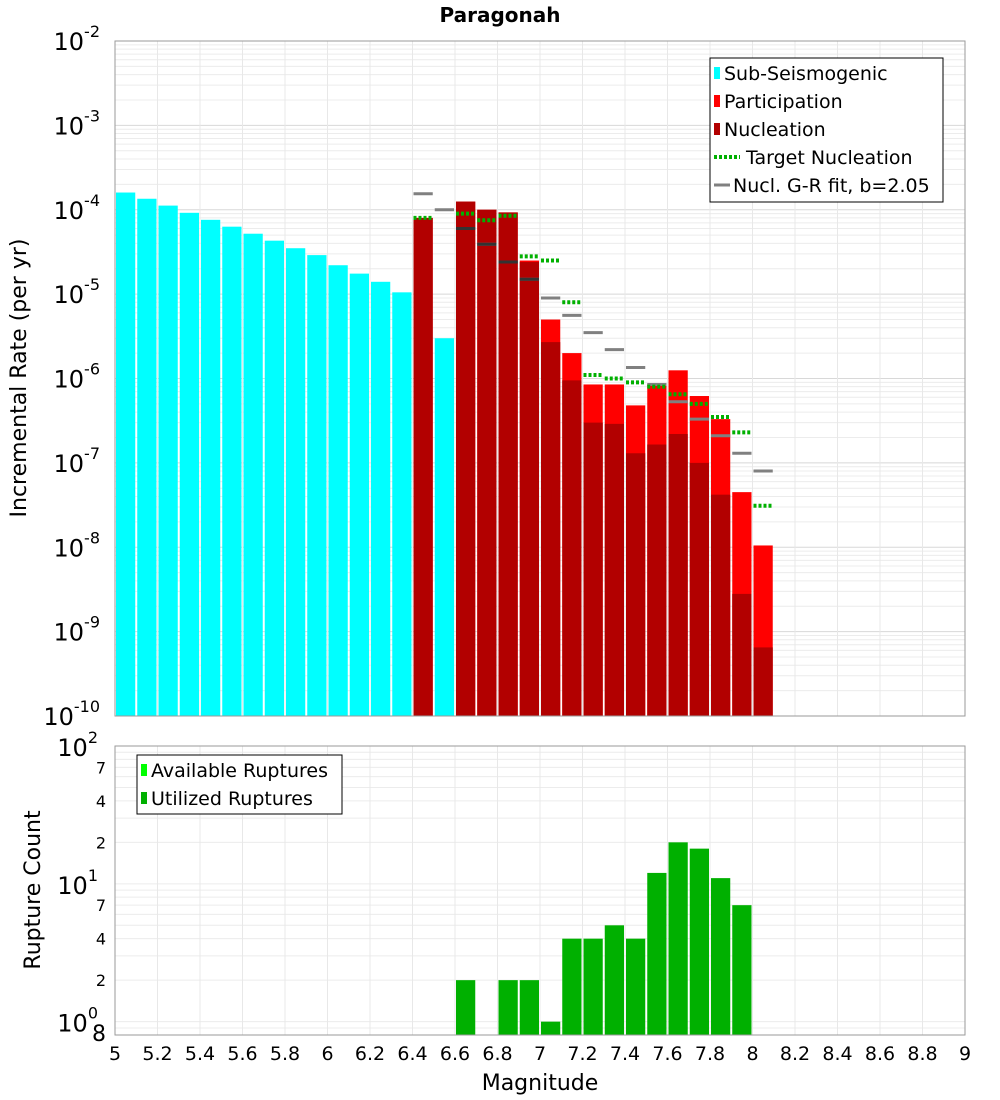 This screenshot has width=1000, height=1100. Describe the element at coordinates (157, 1054) in the screenshot. I see `x-tick-label: 5.2` at that location.